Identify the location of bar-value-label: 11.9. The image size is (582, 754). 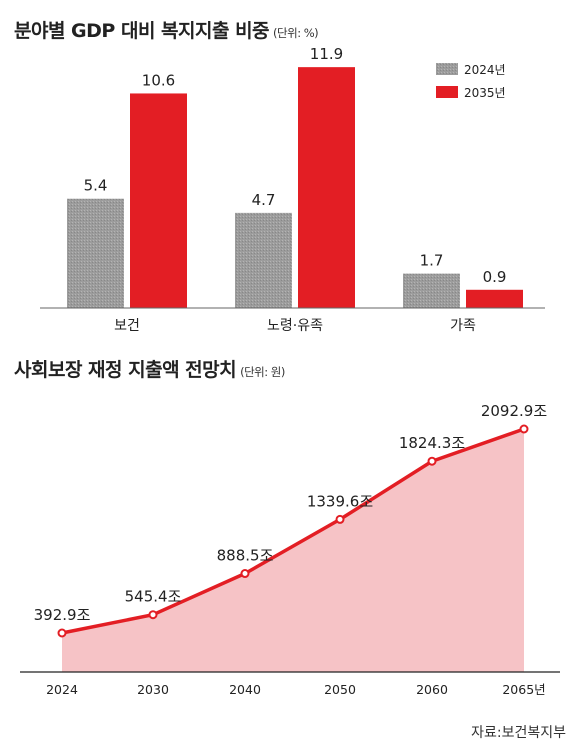
(326, 54).